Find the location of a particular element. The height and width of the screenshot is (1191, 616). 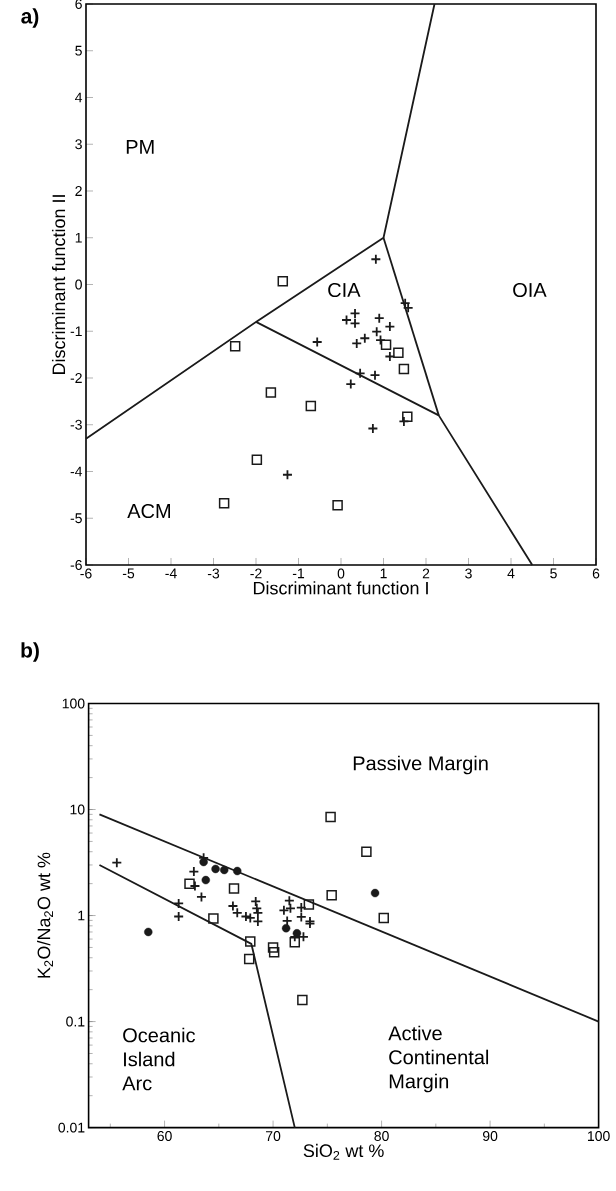

x-tick-label: -5 is located at coordinates (128, 573).